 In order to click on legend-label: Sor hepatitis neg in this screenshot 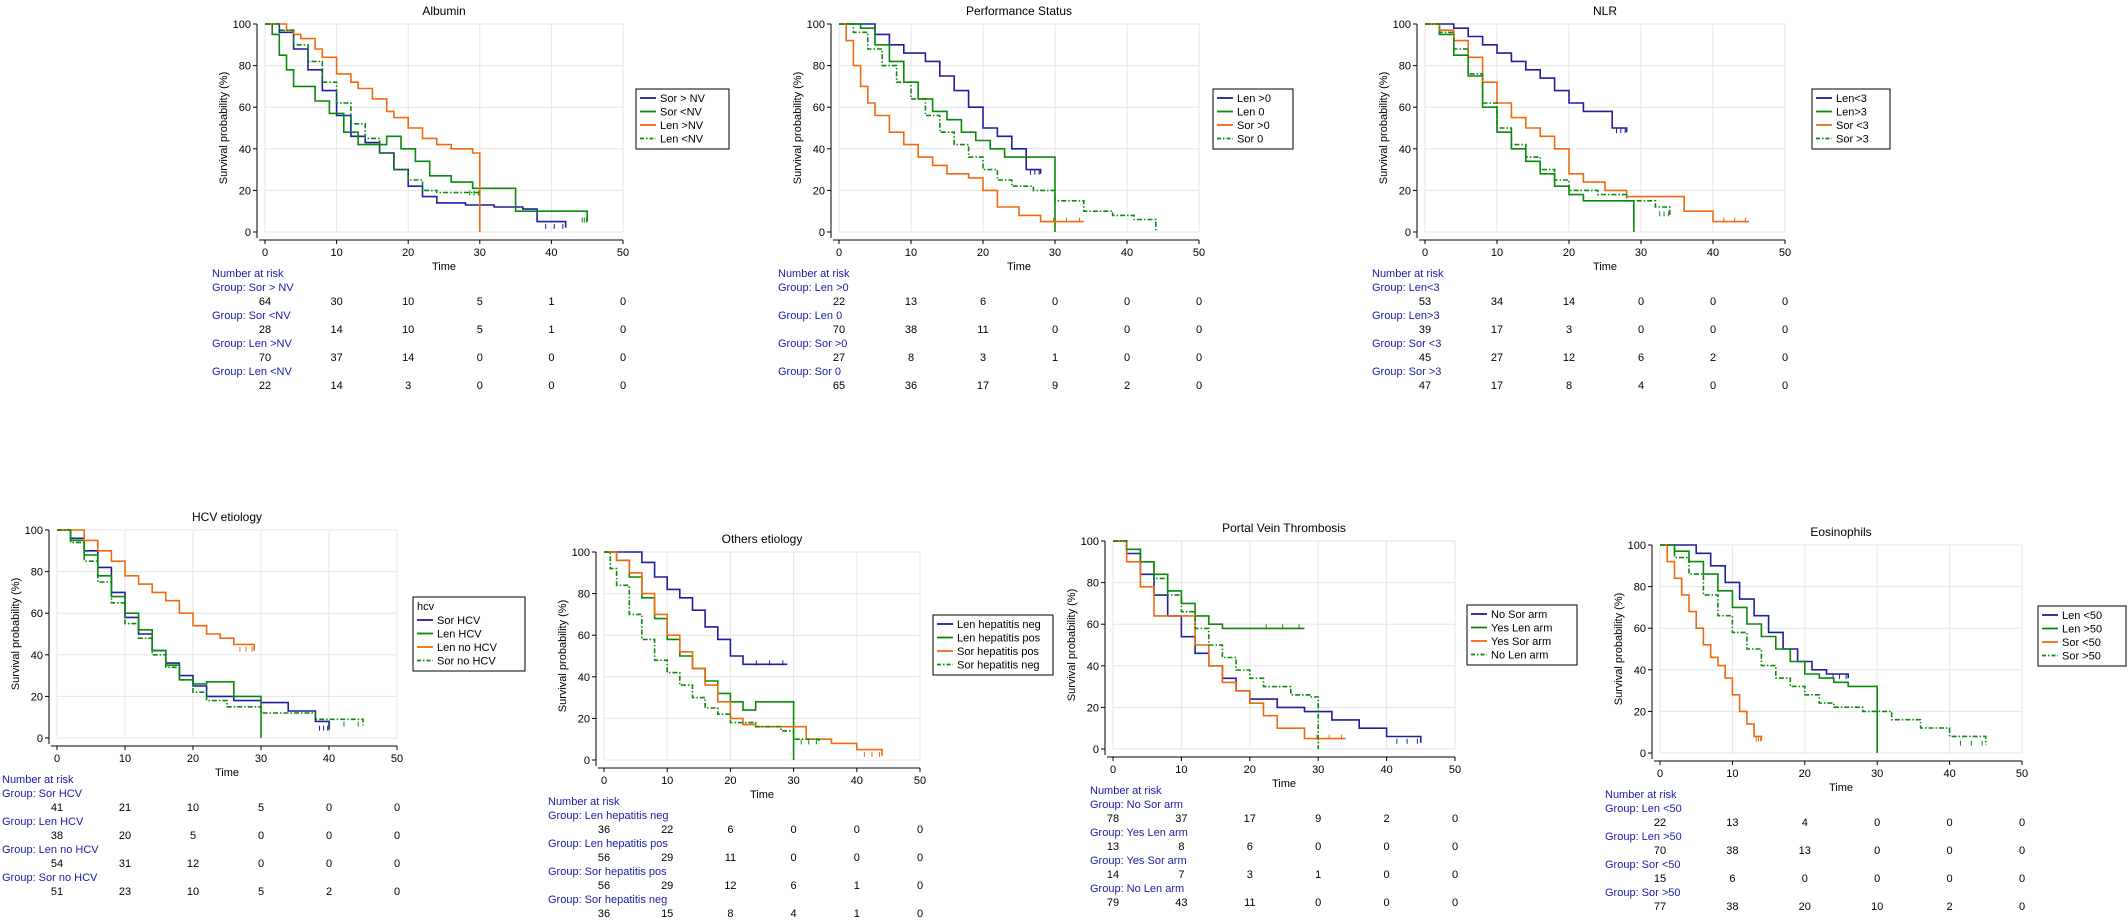, I will do `click(998, 666)`.